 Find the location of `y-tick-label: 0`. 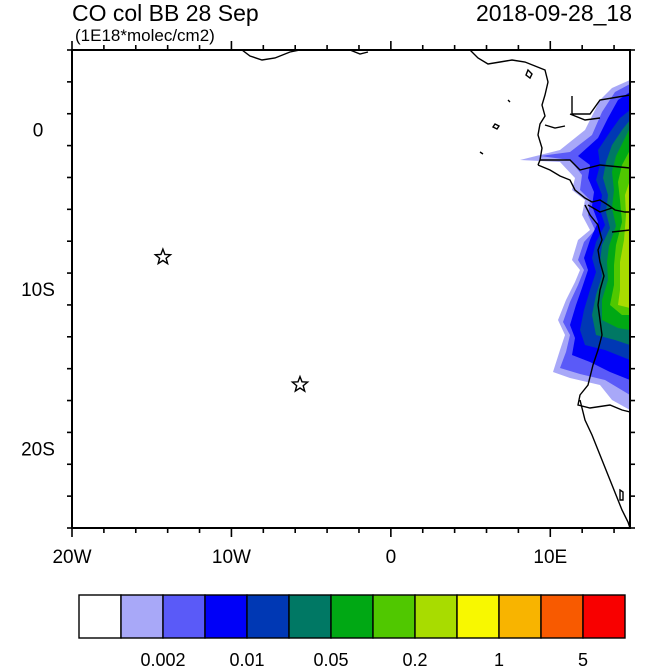

y-tick-label: 0 is located at coordinates (38, 131).